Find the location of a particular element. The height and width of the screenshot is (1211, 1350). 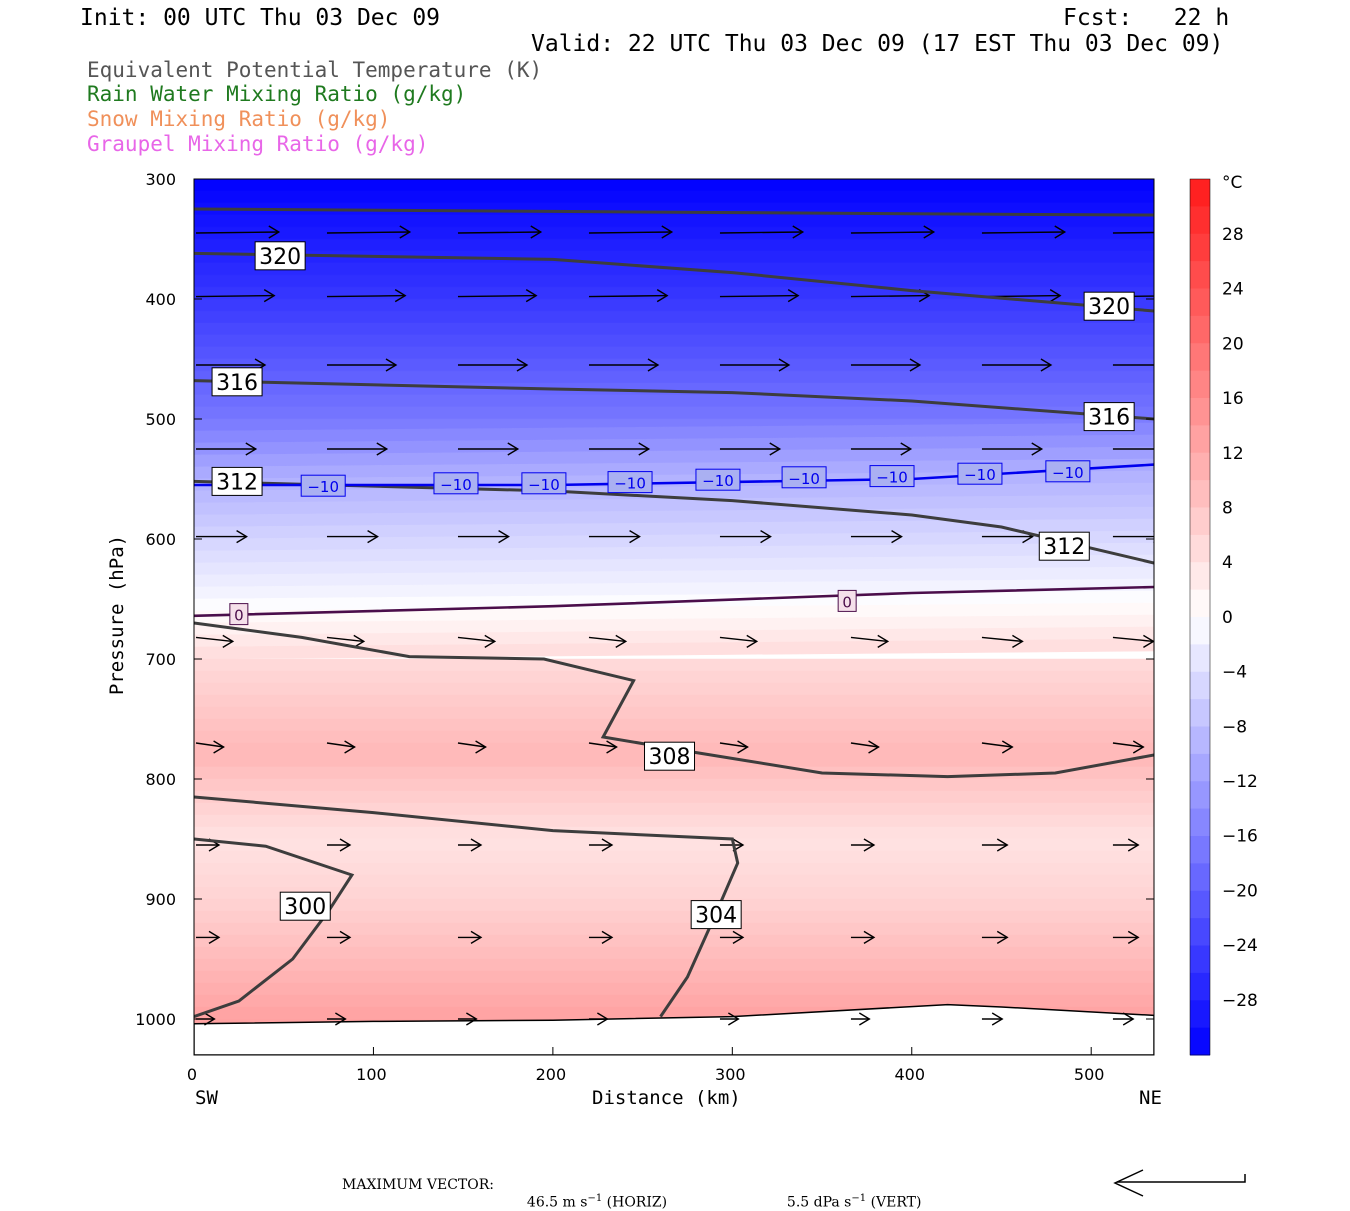

colorbar-unit: °C is located at coordinates (1232, 183).